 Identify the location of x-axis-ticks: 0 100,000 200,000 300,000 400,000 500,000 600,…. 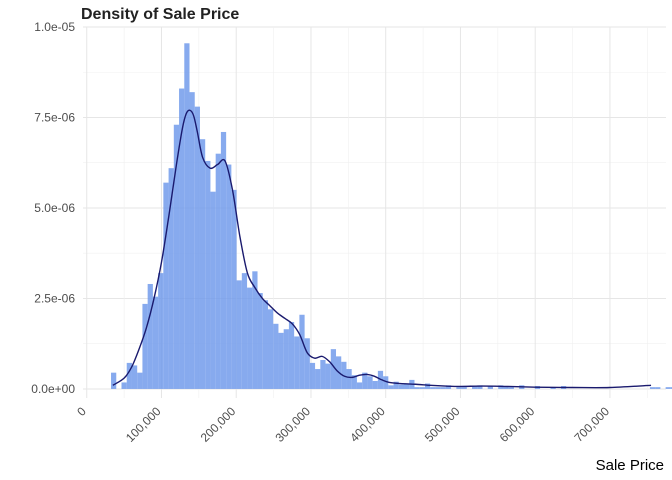
(343, 424).